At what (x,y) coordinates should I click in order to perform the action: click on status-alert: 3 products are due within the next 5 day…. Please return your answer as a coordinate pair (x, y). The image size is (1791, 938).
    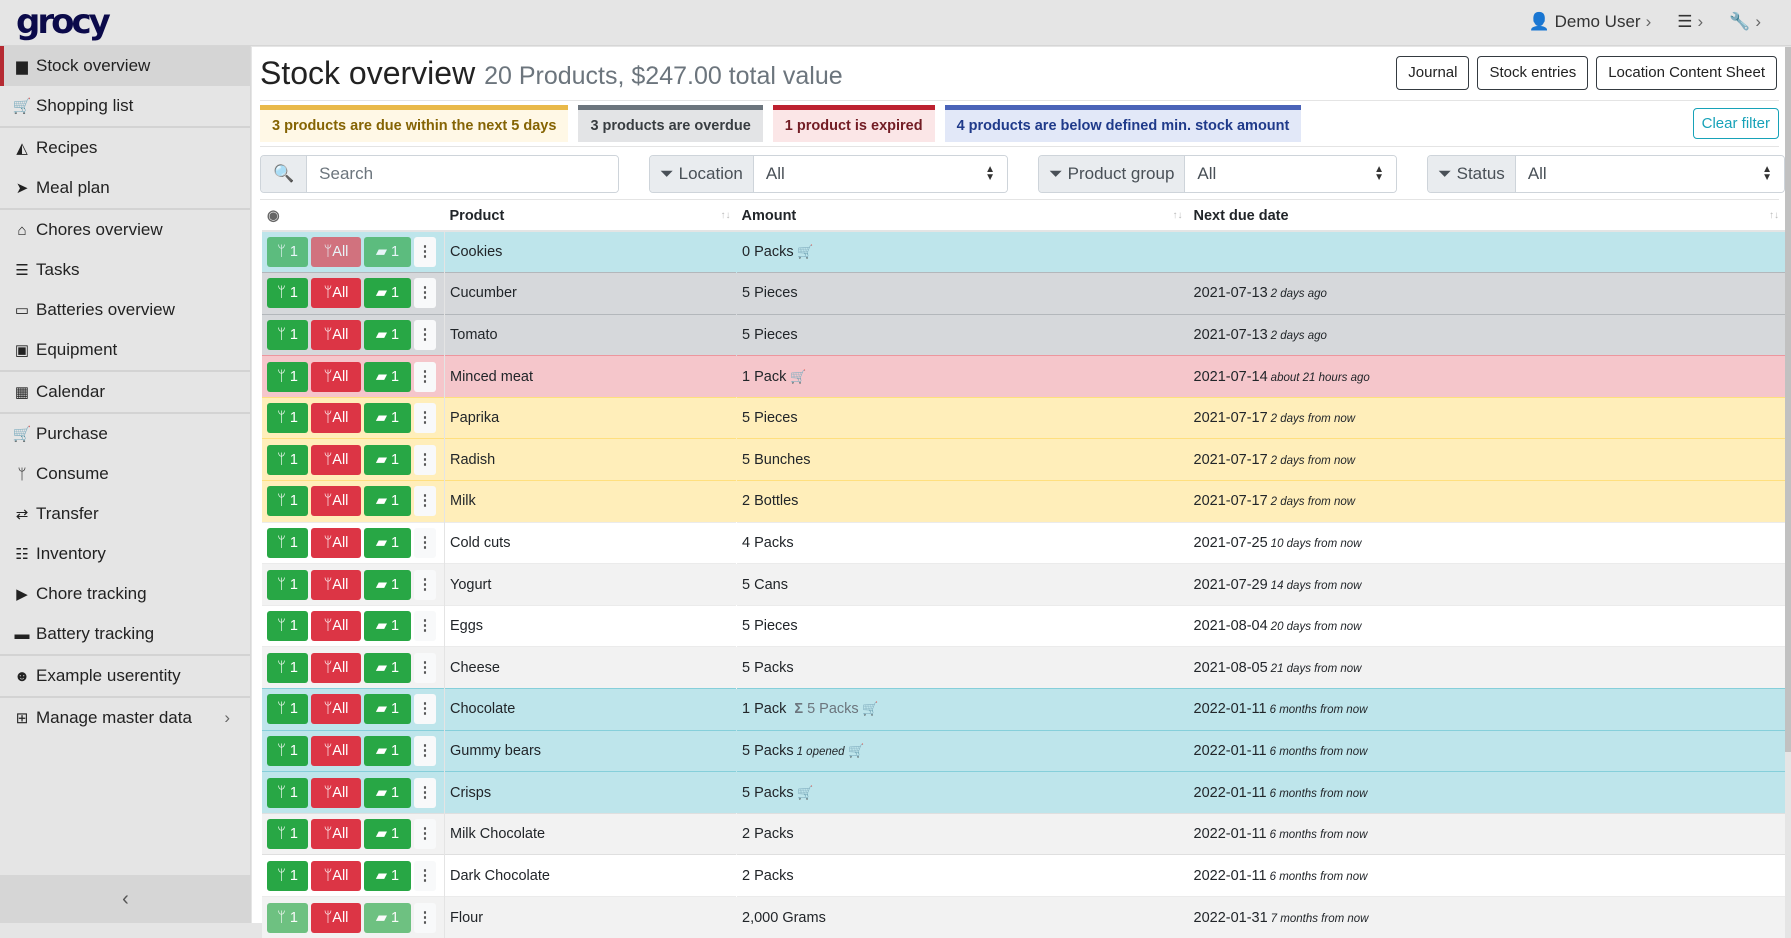
    Looking at the image, I should click on (414, 123).